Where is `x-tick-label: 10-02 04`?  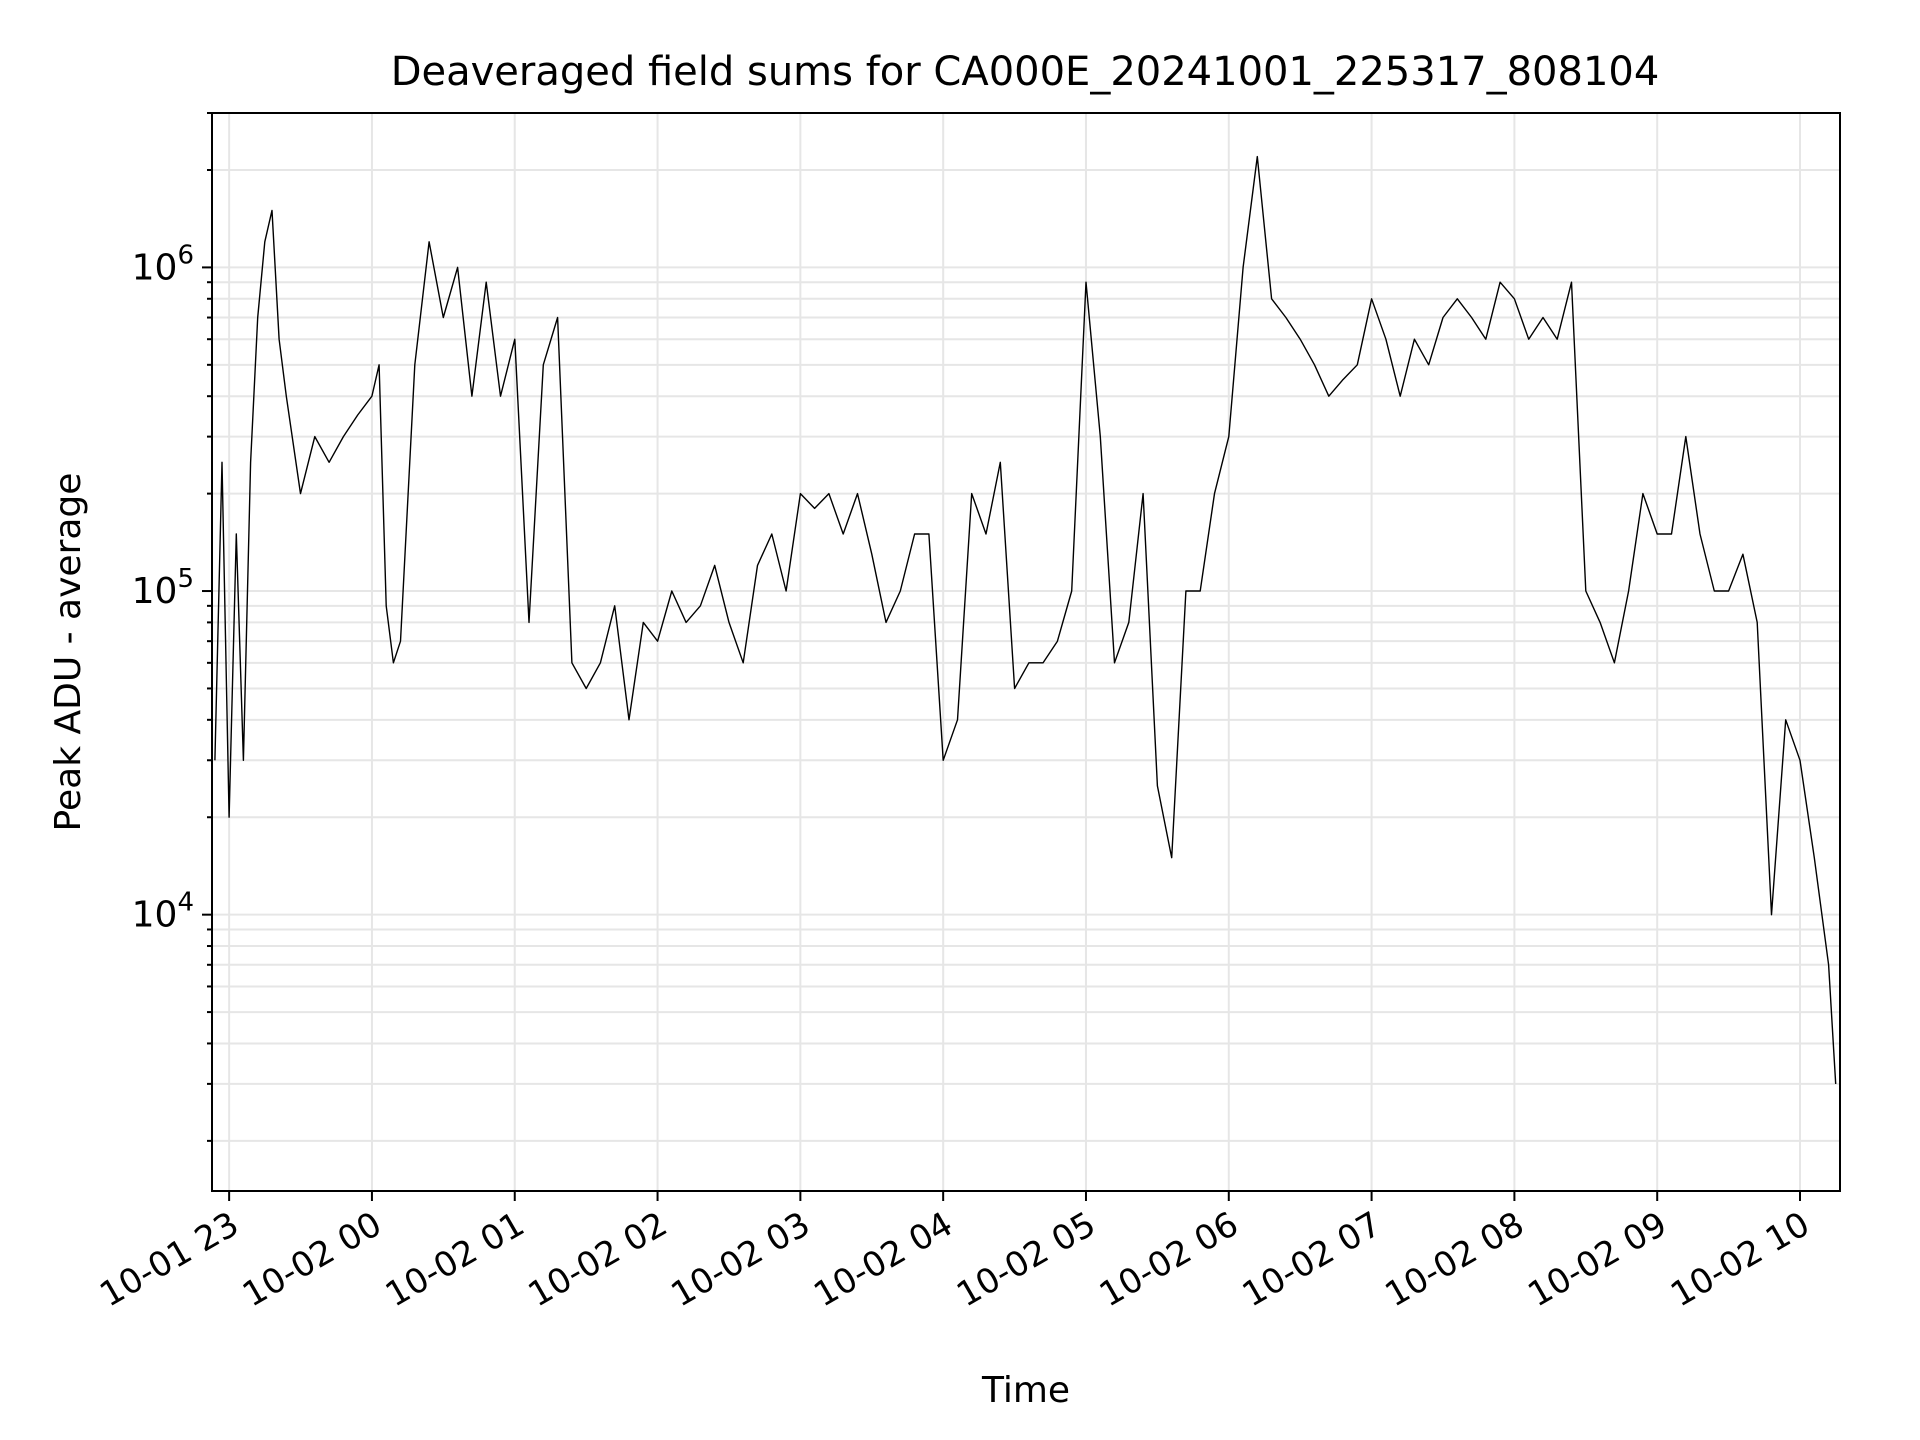
x-tick-label: 10-02 04 is located at coordinates (883, 1259).